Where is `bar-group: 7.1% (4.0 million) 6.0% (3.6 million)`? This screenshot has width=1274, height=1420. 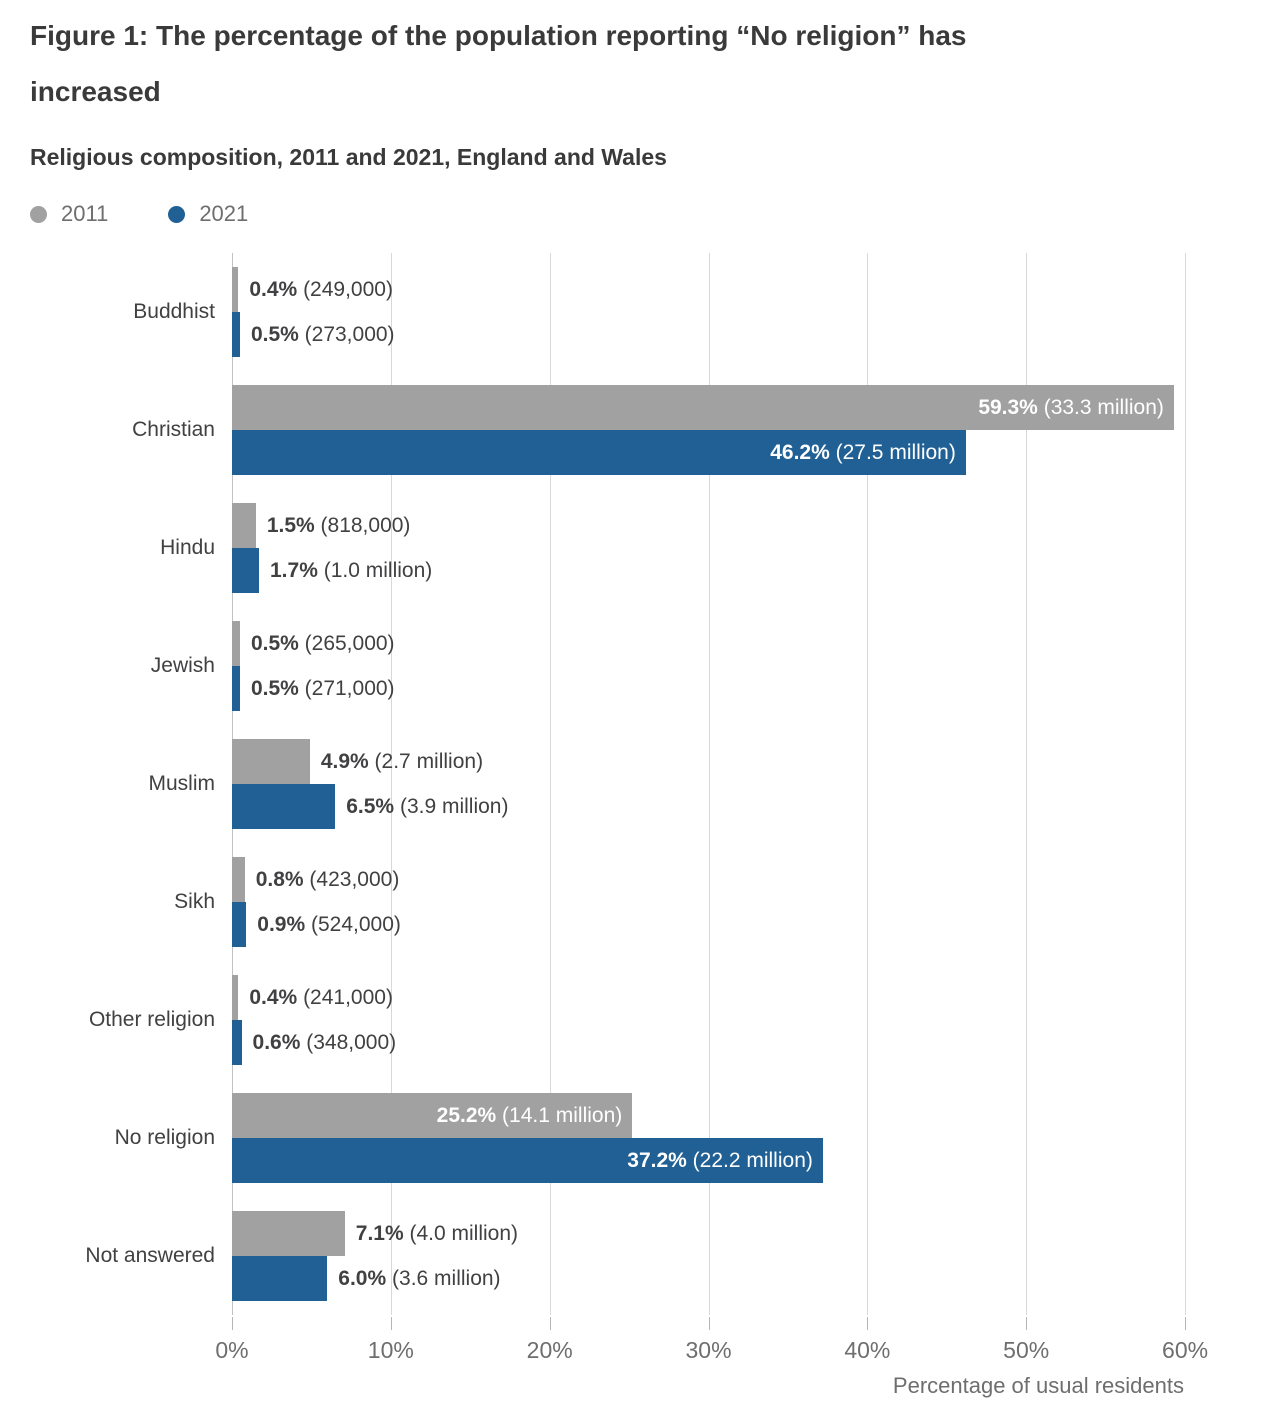
bar-group: 7.1% (4.0 million) 6.0% (3.6 million) is located at coordinates (753, 1256).